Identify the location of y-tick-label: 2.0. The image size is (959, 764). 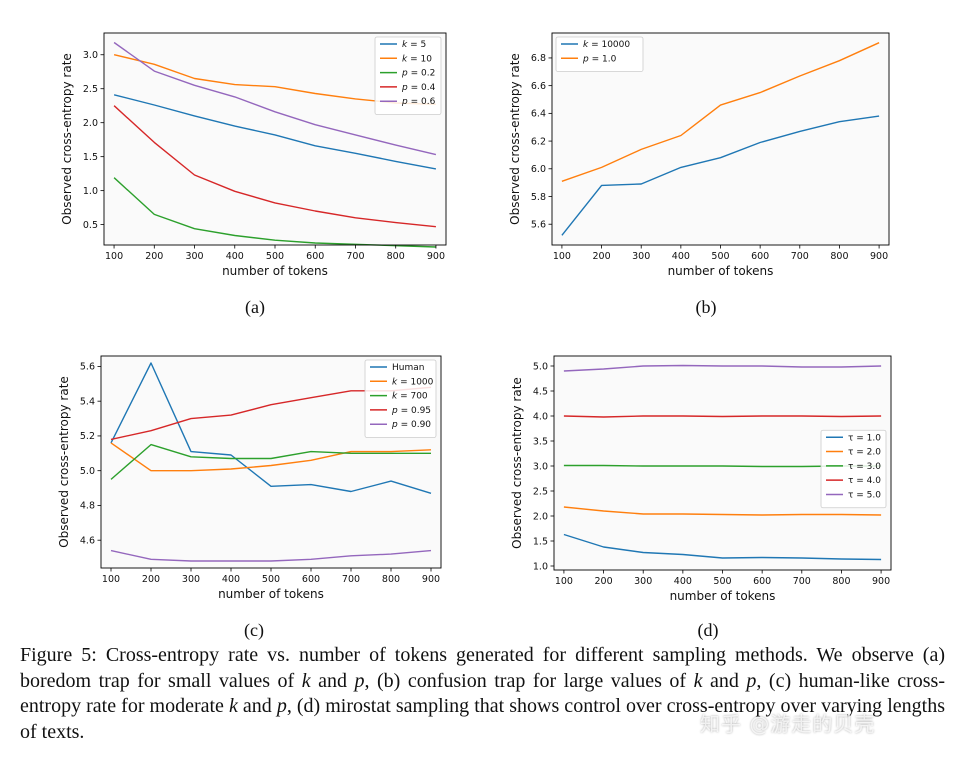
(540, 516).